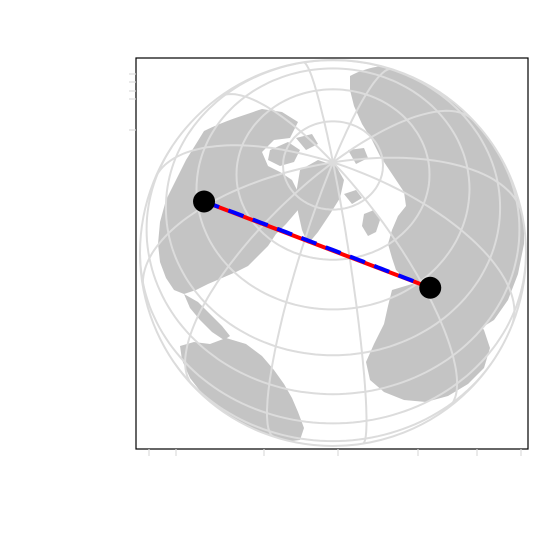 The height and width of the screenshot is (540, 540). What do you see at coordinates (428, 343) in the screenshot?
I see `land-africa` at bounding box center [428, 343].